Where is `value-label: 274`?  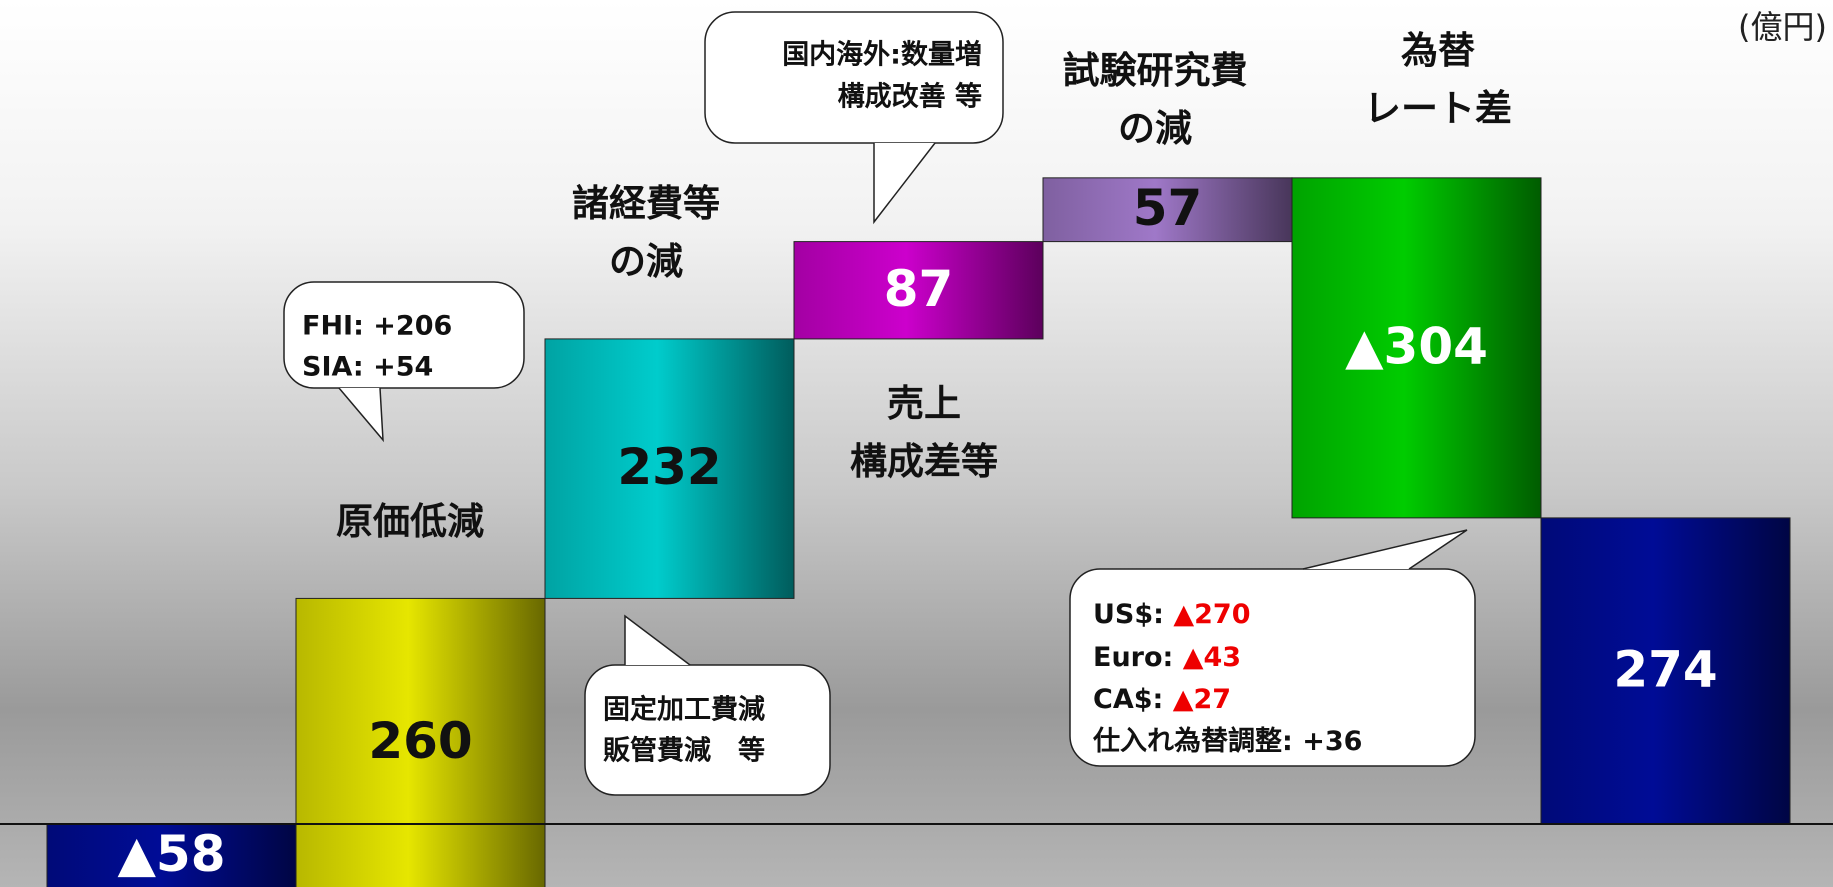
value-label: 274 is located at coordinates (1665, 670).